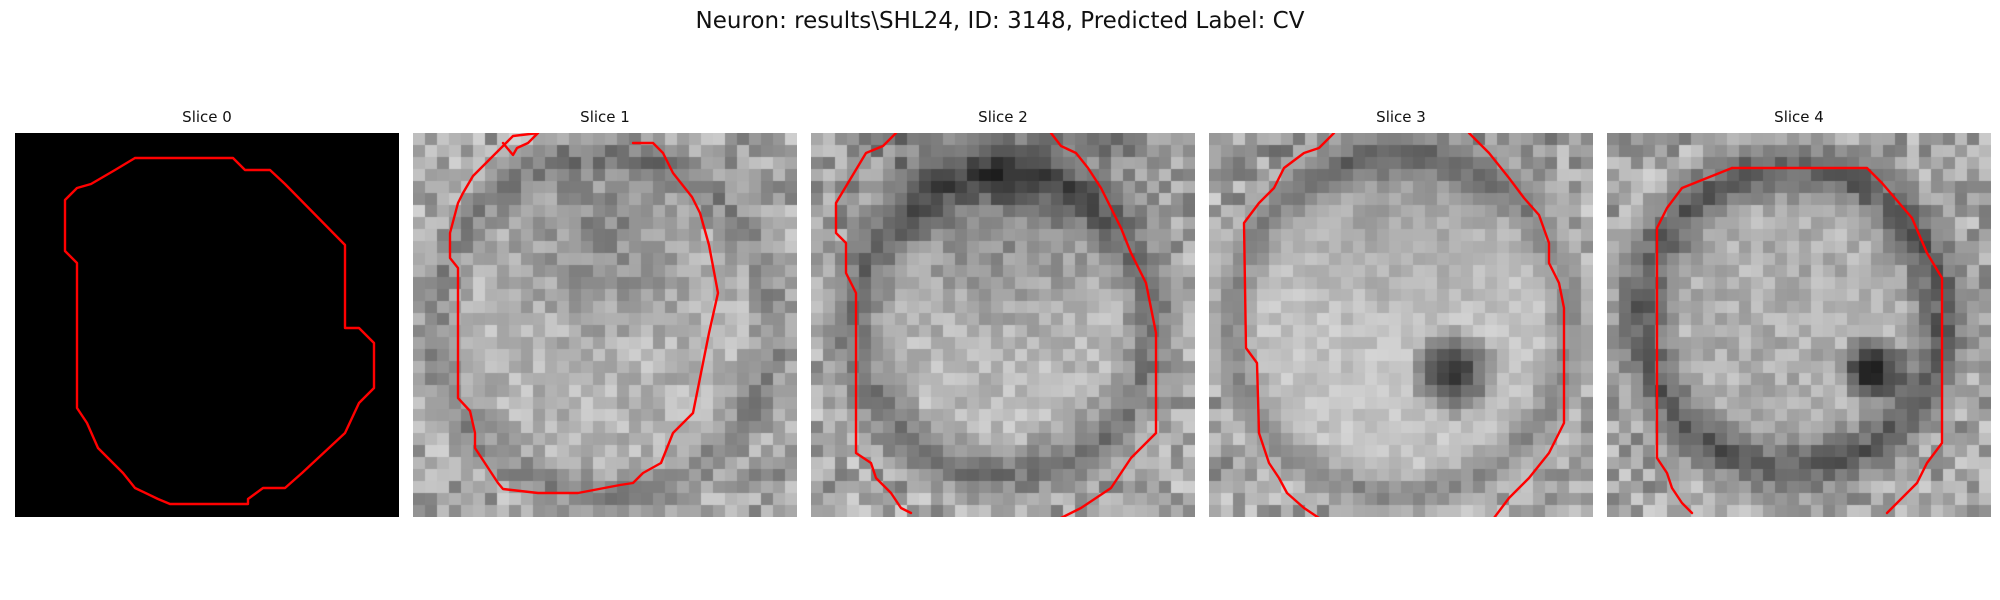 The image size is (2000, 600). What do you see at coordinates (207, 117) in the screenshot?
I see `slice-title-0: Slice 0` at bounding box center [207, 117].